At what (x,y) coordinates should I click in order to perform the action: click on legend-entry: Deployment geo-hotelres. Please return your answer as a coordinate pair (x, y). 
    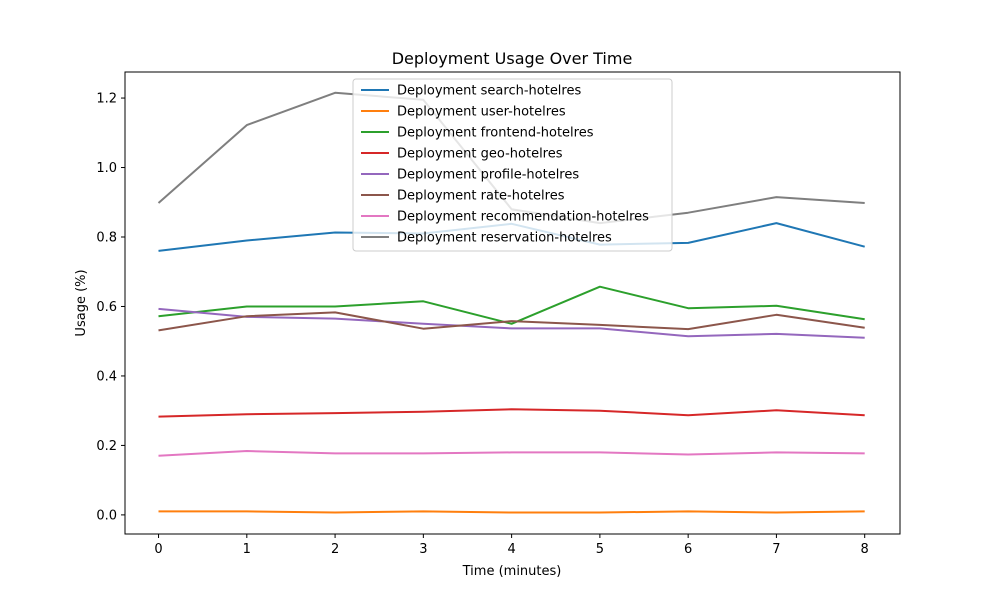
    Looking at the image, I should click on (480, 154).